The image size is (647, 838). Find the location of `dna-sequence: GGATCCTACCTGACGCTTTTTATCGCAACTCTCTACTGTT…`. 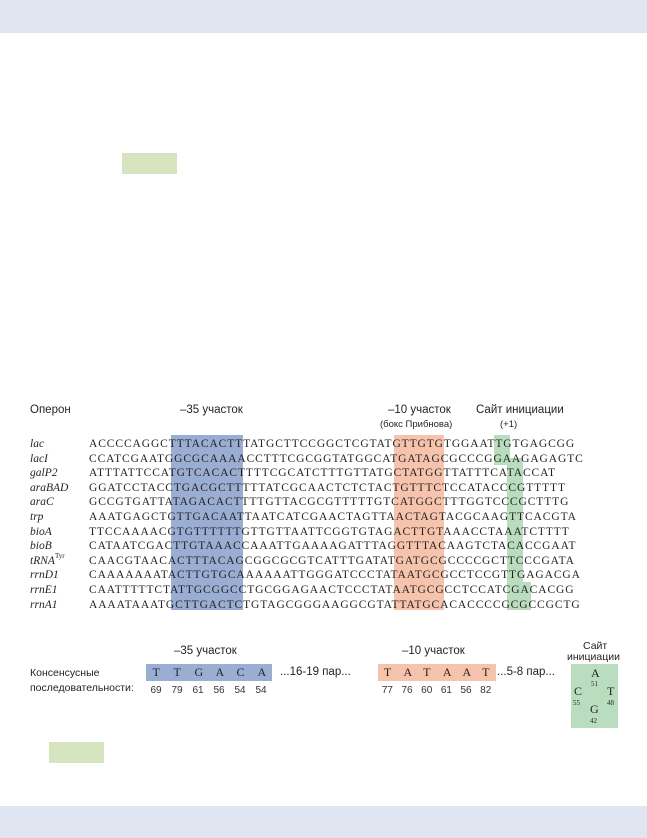

dna-sequence: GGATCCTACCTGACGCTTTTTATCGCAACTCTCTACTGTT… is located at coordinates (327, 487).